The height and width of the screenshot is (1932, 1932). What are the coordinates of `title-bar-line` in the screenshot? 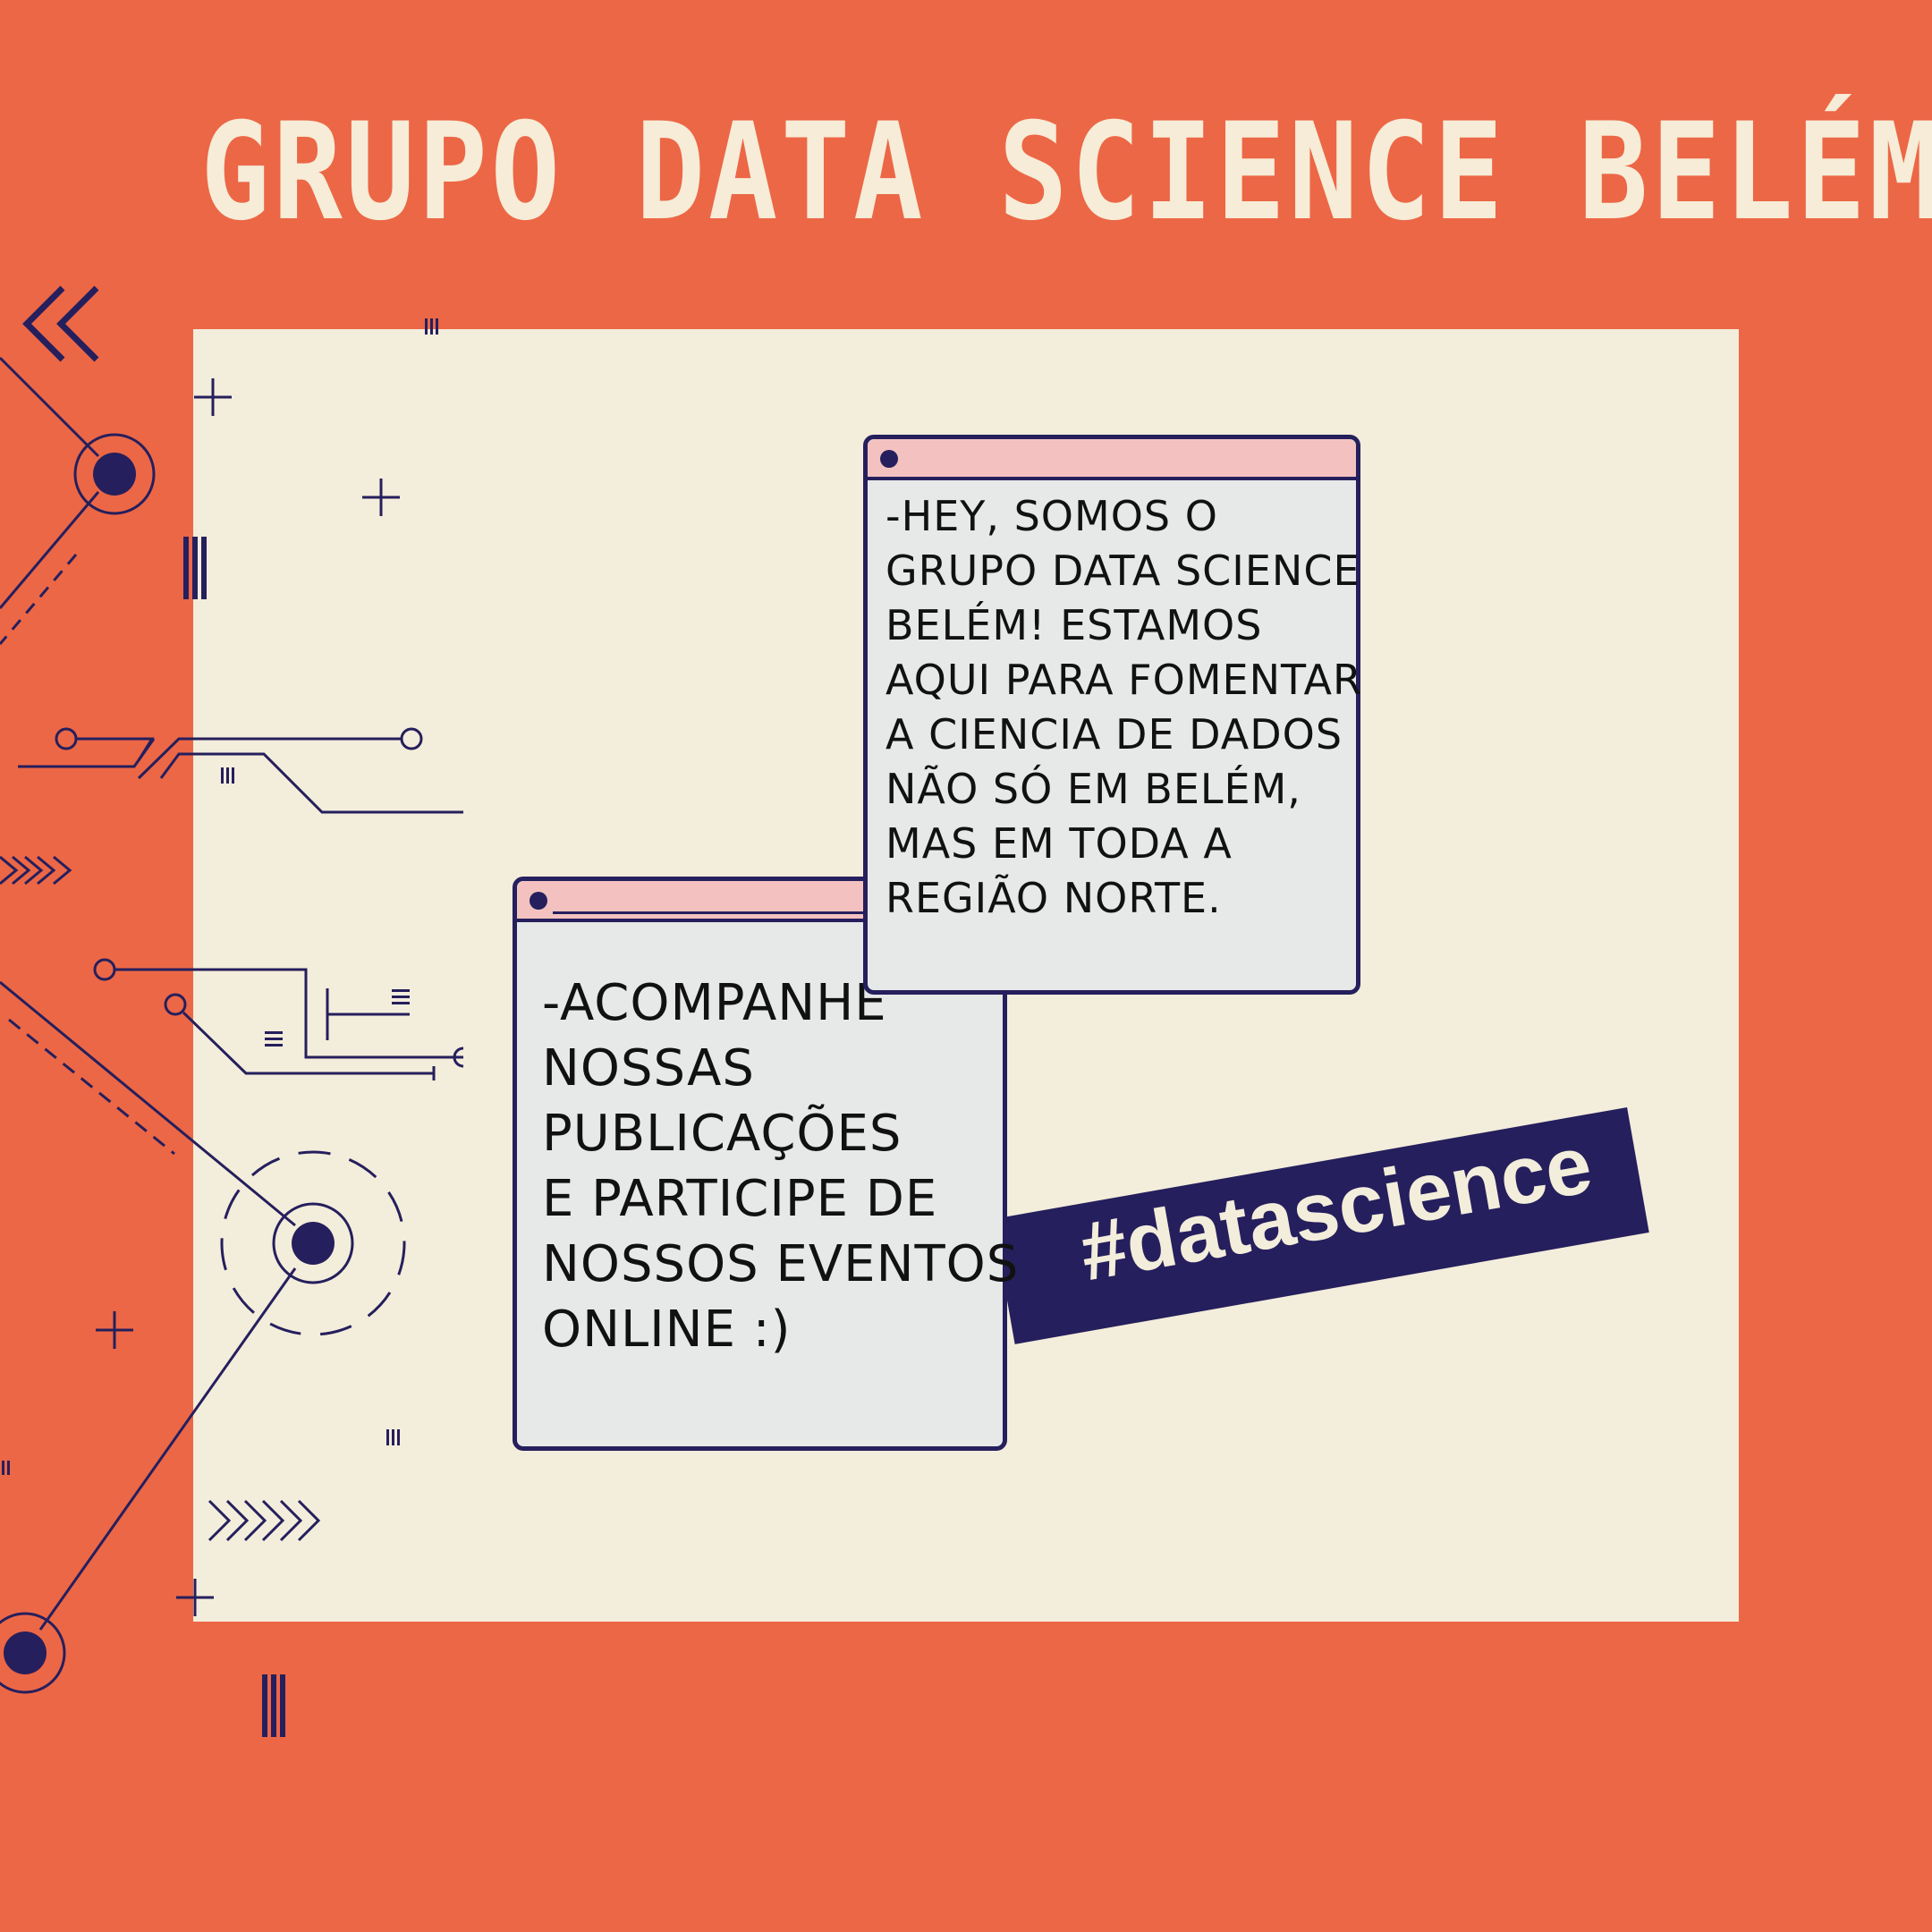 It's located at (769, 912).